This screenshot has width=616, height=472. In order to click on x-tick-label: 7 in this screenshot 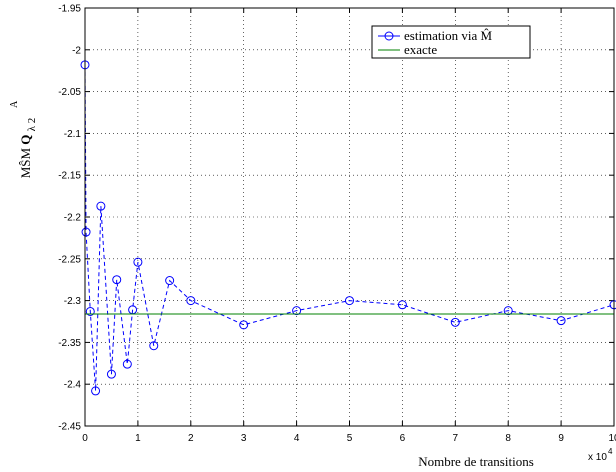, I will do `click(456, 438)`.